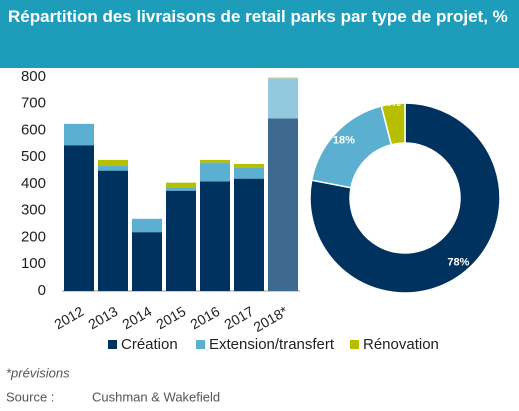  What do you see at coordinates (33, 129) in the screenshot?
I see `y-tick-label: 600` at bounding box center [33, 129].